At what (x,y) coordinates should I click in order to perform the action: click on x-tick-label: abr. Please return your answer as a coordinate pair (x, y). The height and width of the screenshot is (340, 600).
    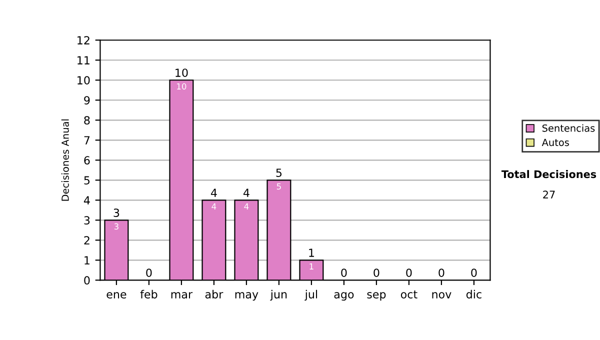
    Looking at the image, I should click on (214, 294).